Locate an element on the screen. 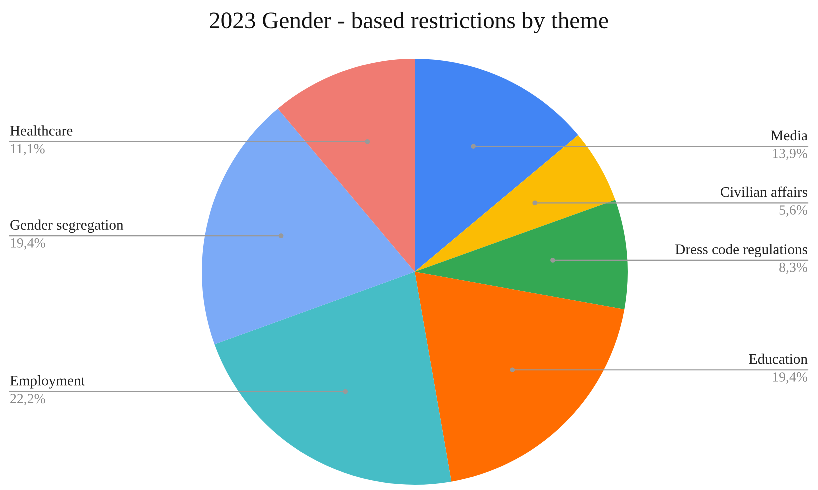 This screenshot has height=490, width=818. slice-label: Healthcare is located at coordinates (41, 131).